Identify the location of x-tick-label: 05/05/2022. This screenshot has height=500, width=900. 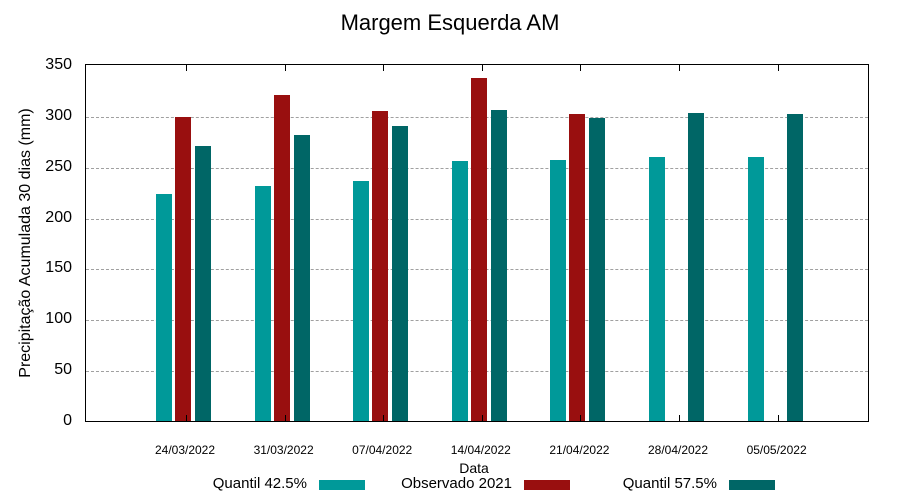
(776, 450).